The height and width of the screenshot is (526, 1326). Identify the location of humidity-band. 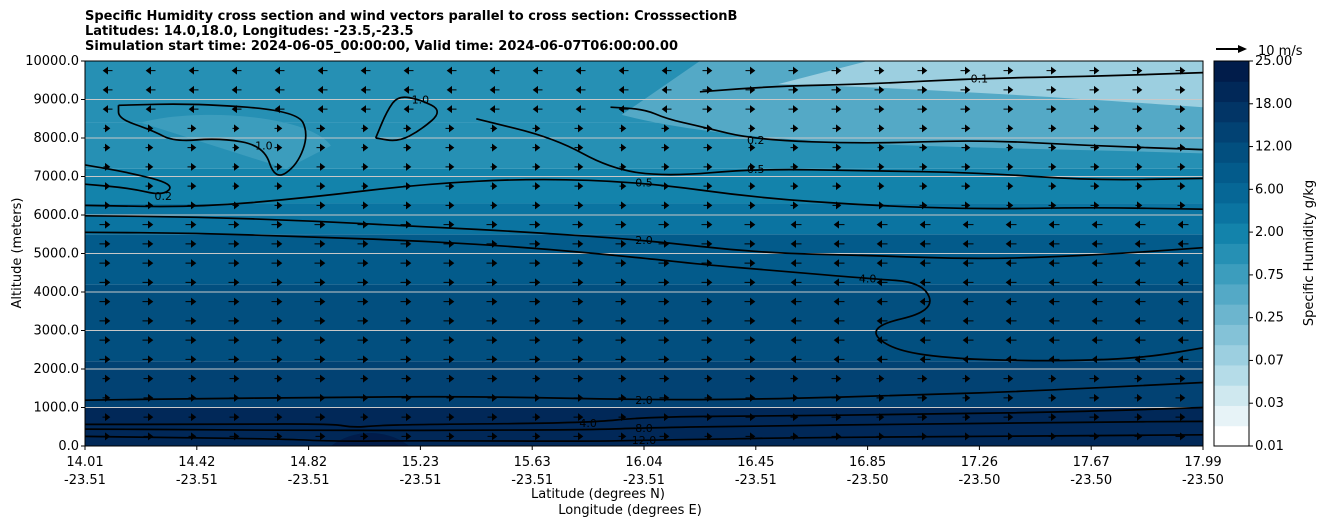
(644, 259).